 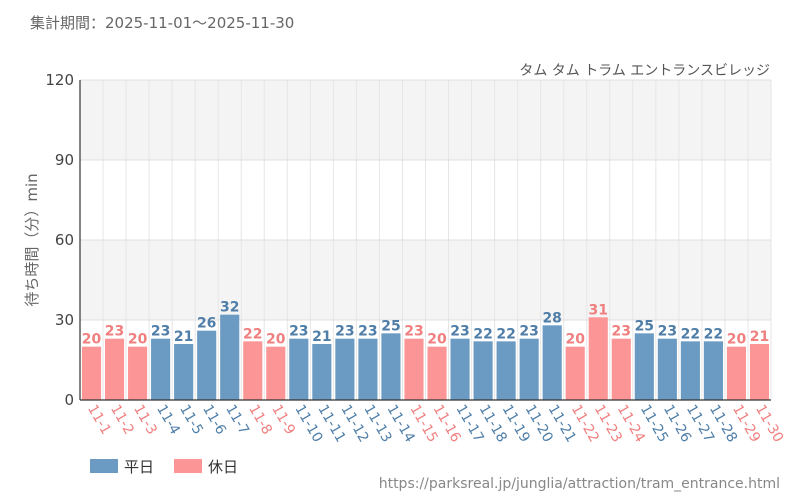 What do you see at coordinates (252, 334) in the screenshot?
I see `data-label-11-8: 22` at bounding box center [252, 334].